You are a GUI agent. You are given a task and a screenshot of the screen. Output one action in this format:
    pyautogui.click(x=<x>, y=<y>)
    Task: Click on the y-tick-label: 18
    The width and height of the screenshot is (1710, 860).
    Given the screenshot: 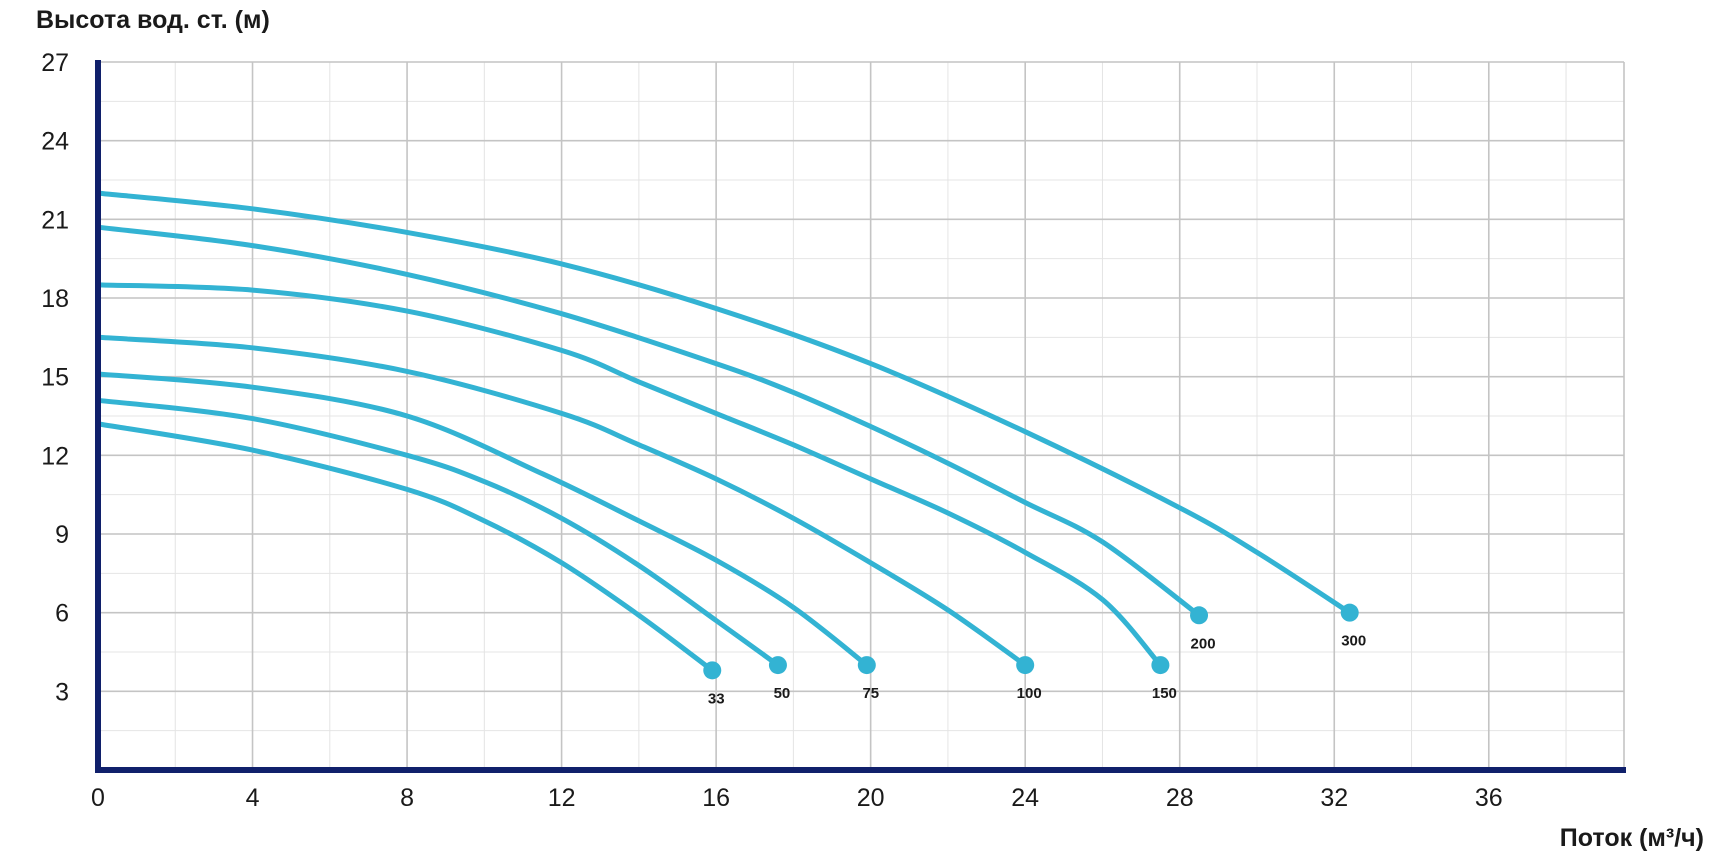 What is the action you would take?
    pyautogui.click(x=55, y=299)
    